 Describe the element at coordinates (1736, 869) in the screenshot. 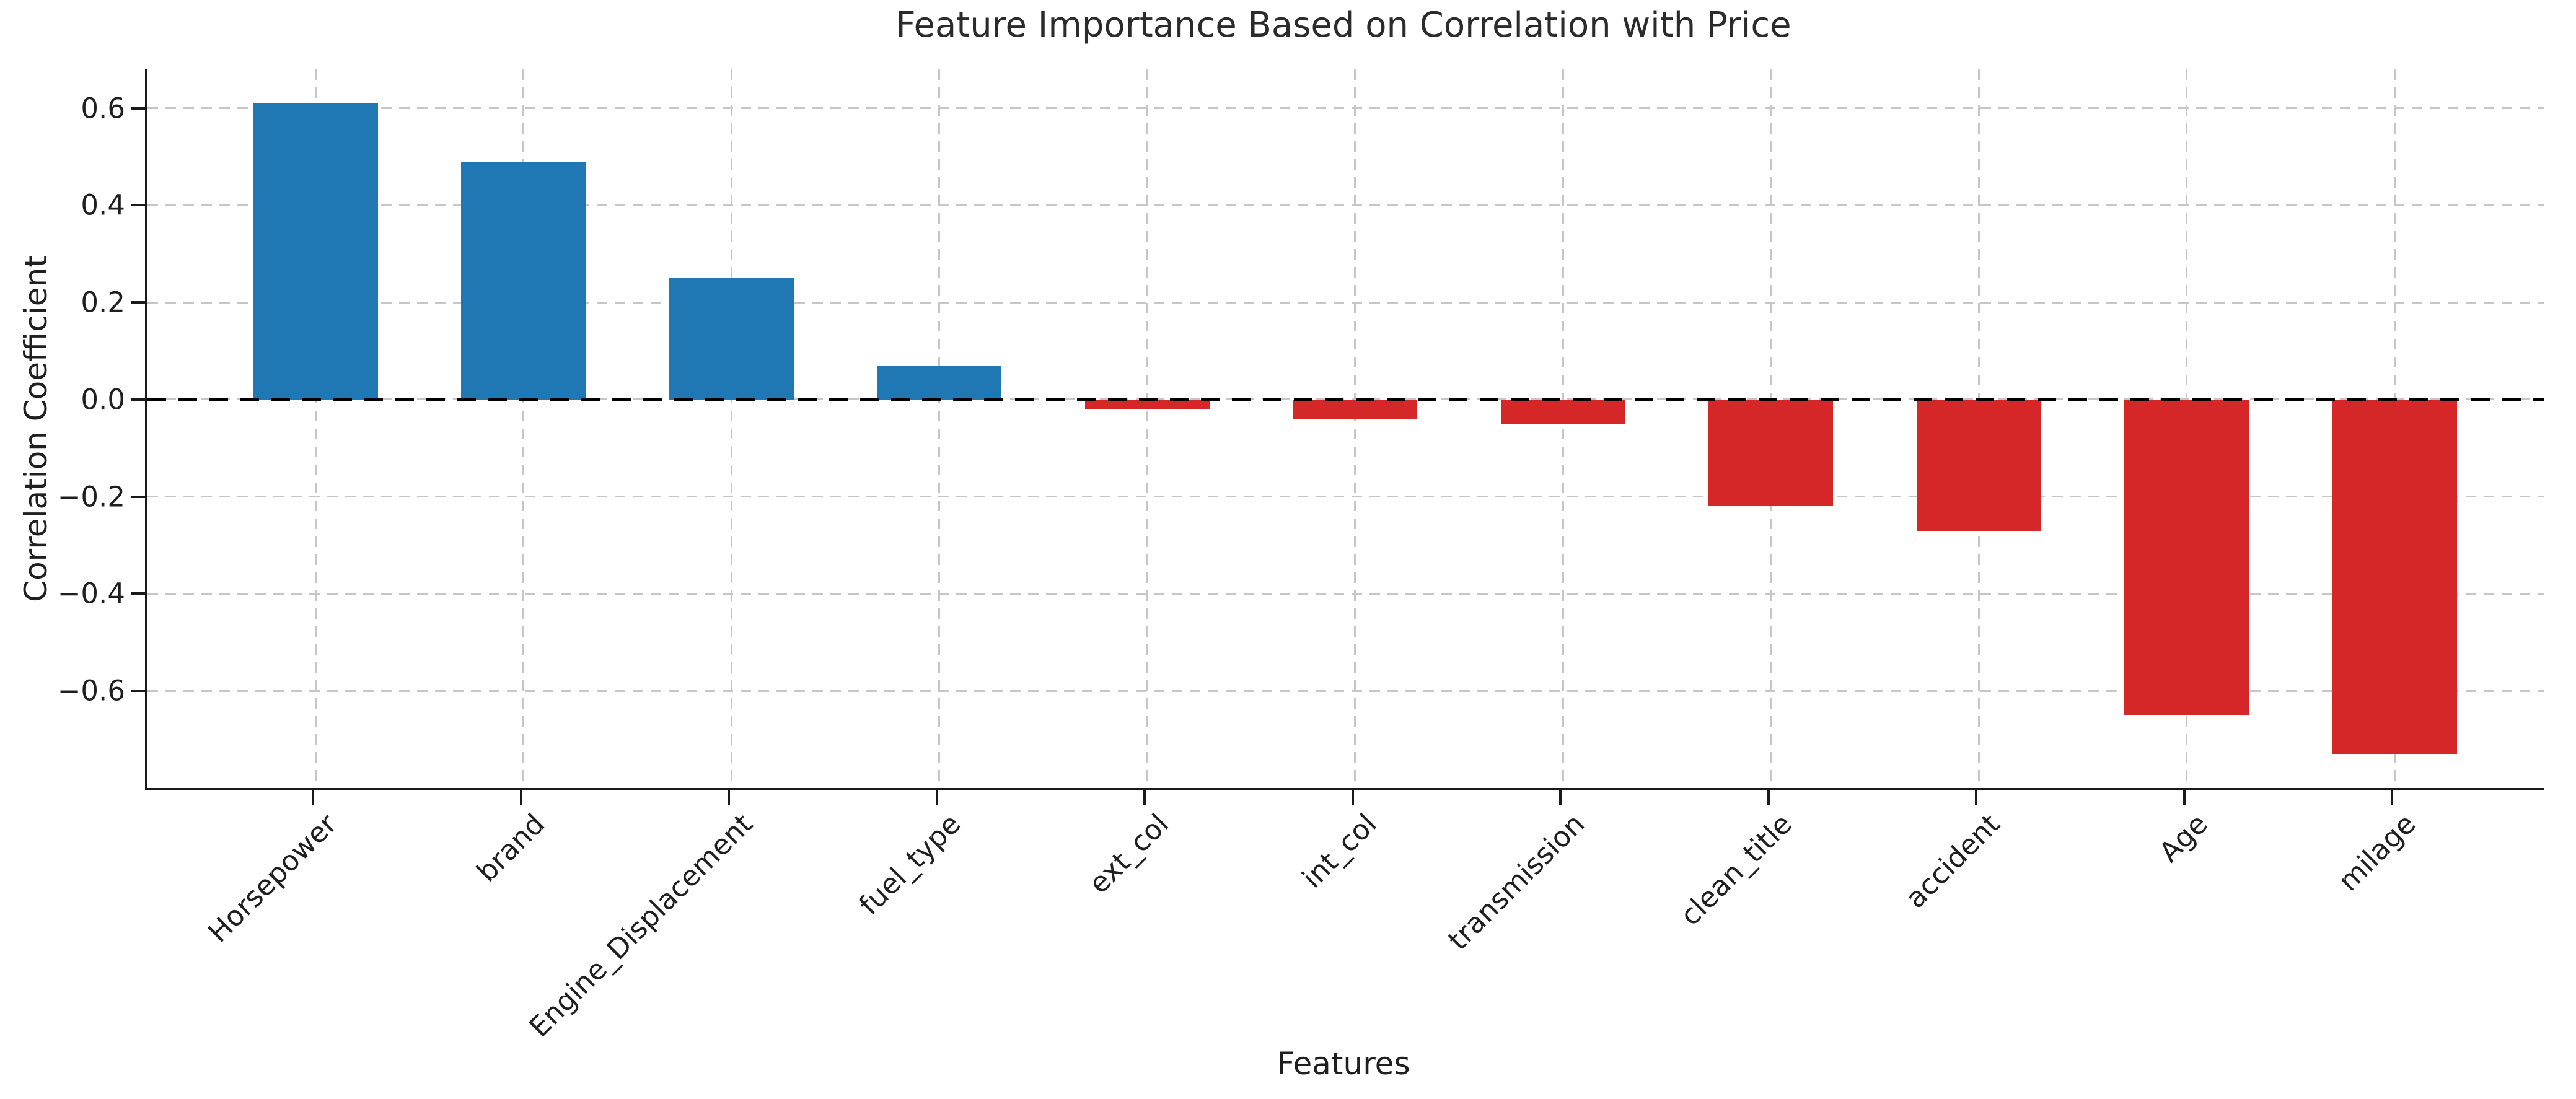

I see `x-tick-label: clean_title` at that location.